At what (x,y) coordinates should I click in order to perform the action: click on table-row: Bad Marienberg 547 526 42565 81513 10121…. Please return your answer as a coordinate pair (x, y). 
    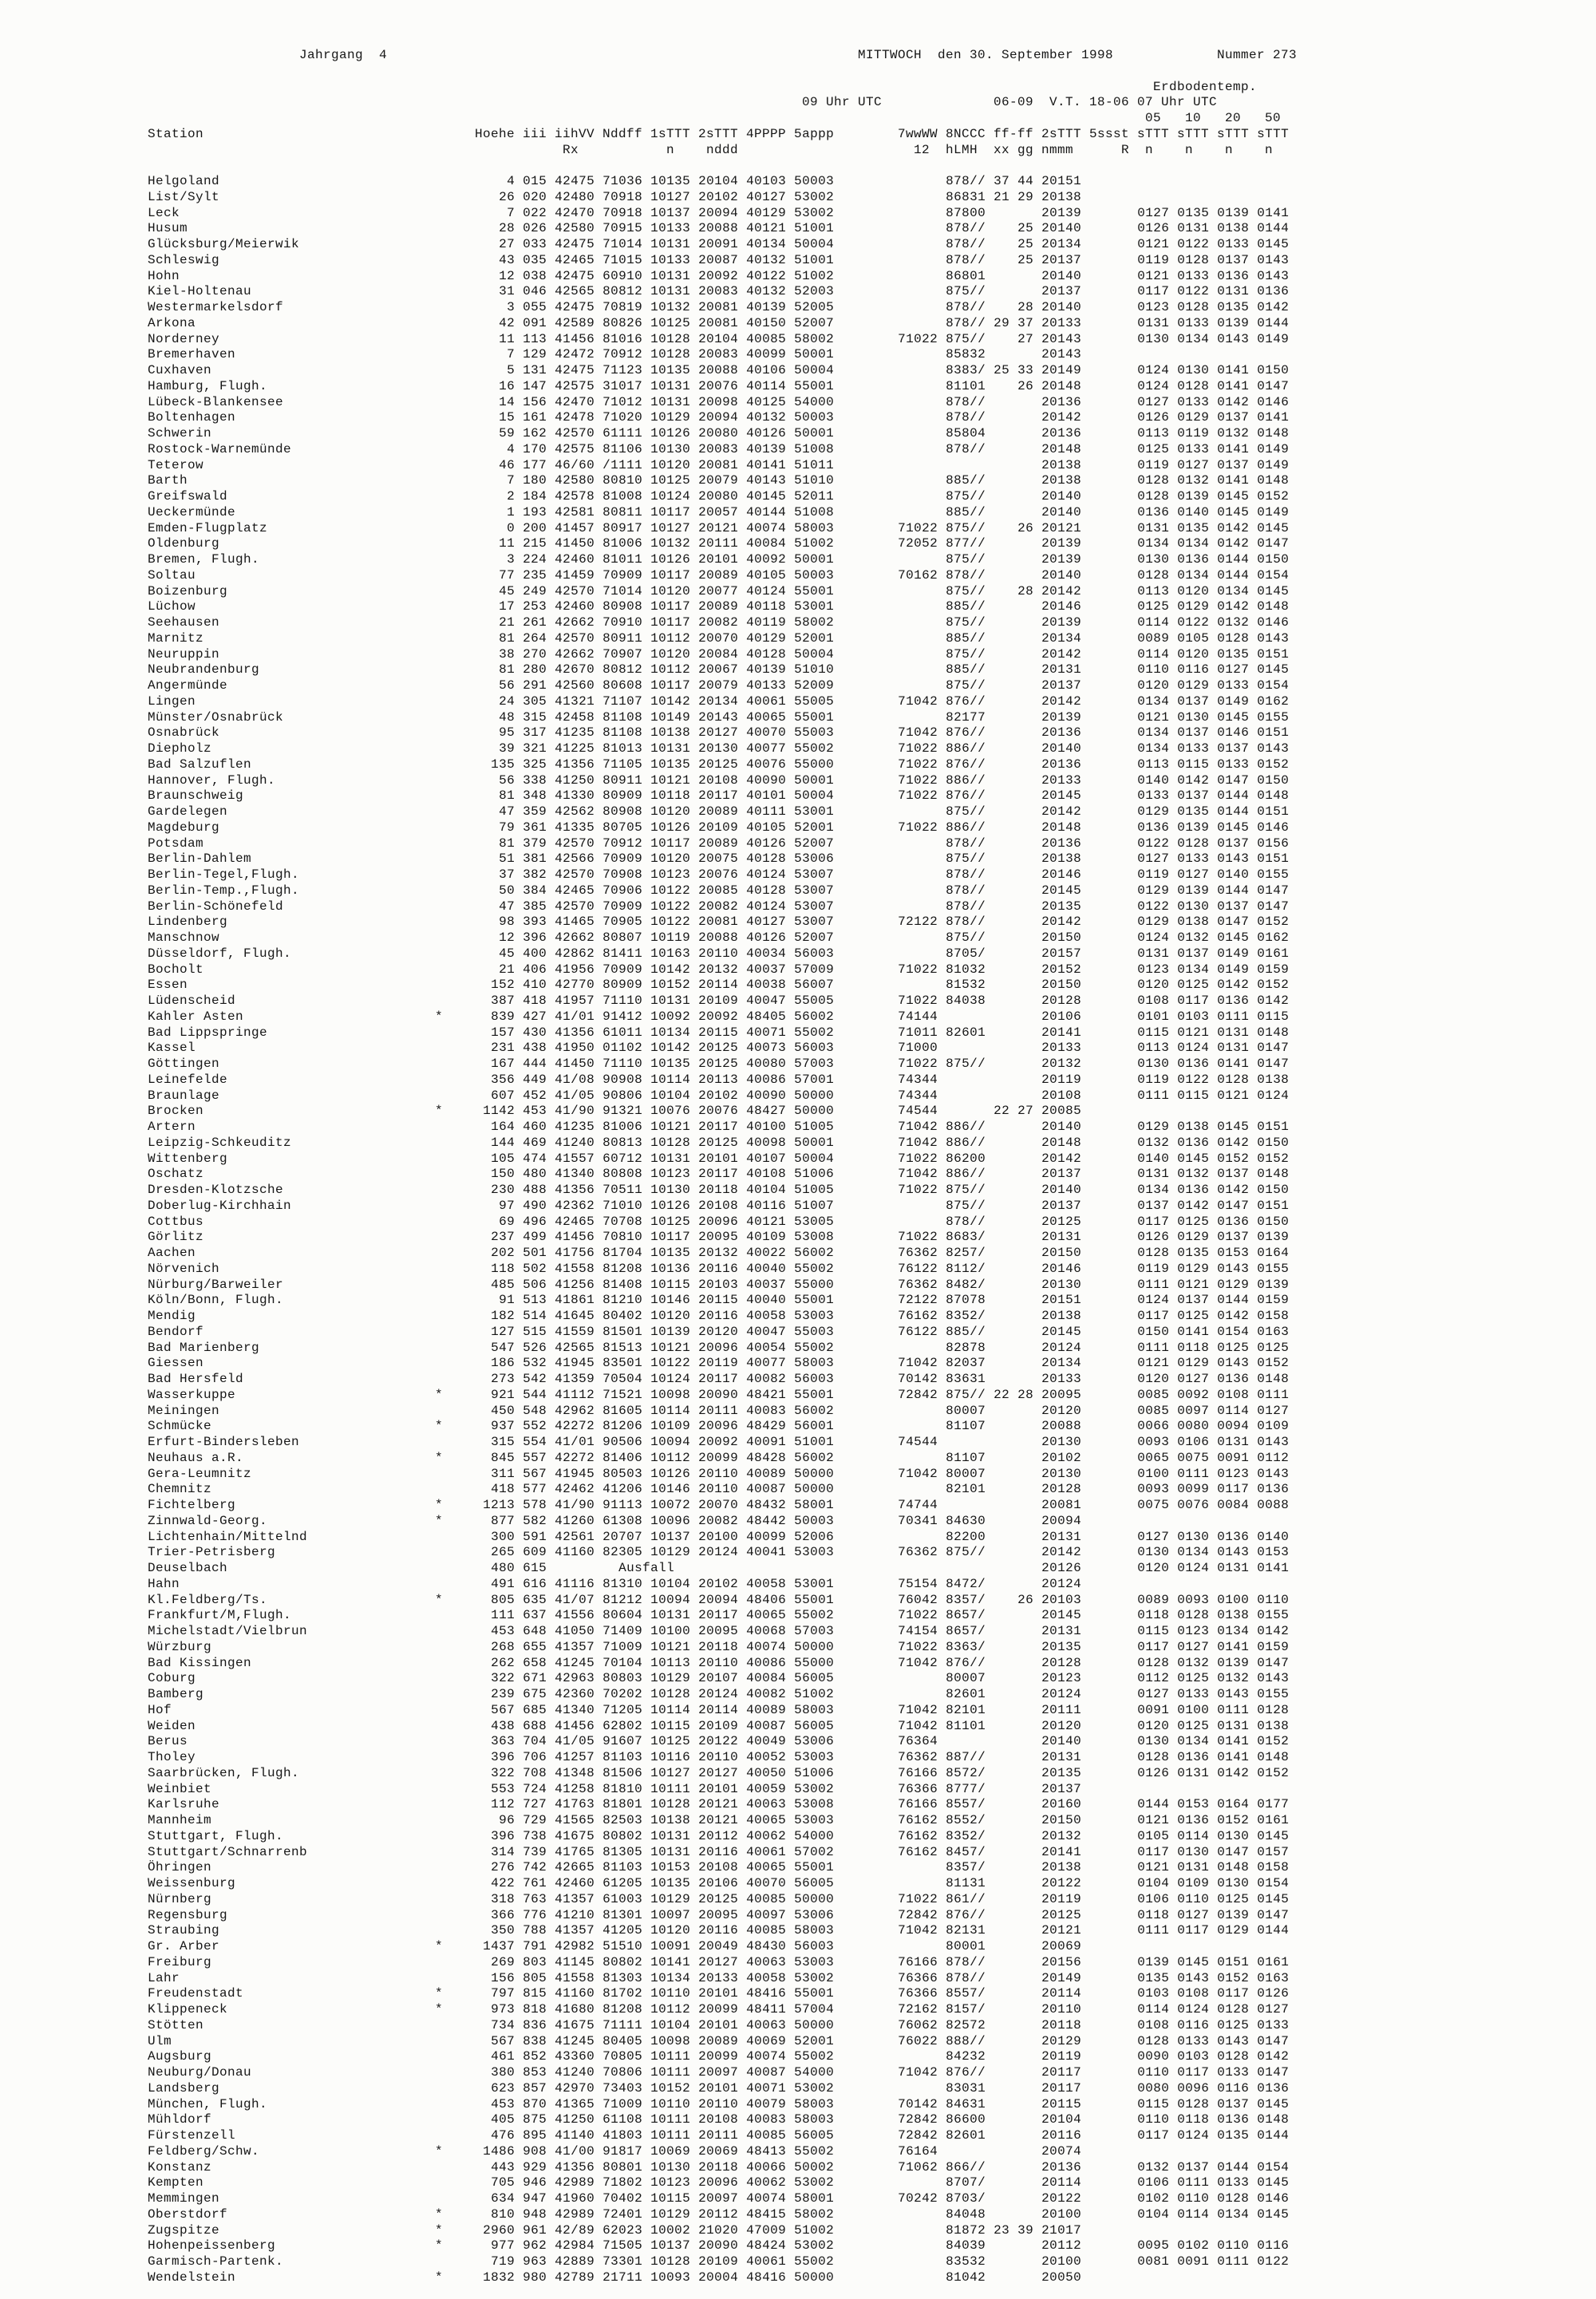
    Looking at the image, I should click on (719, 1347).